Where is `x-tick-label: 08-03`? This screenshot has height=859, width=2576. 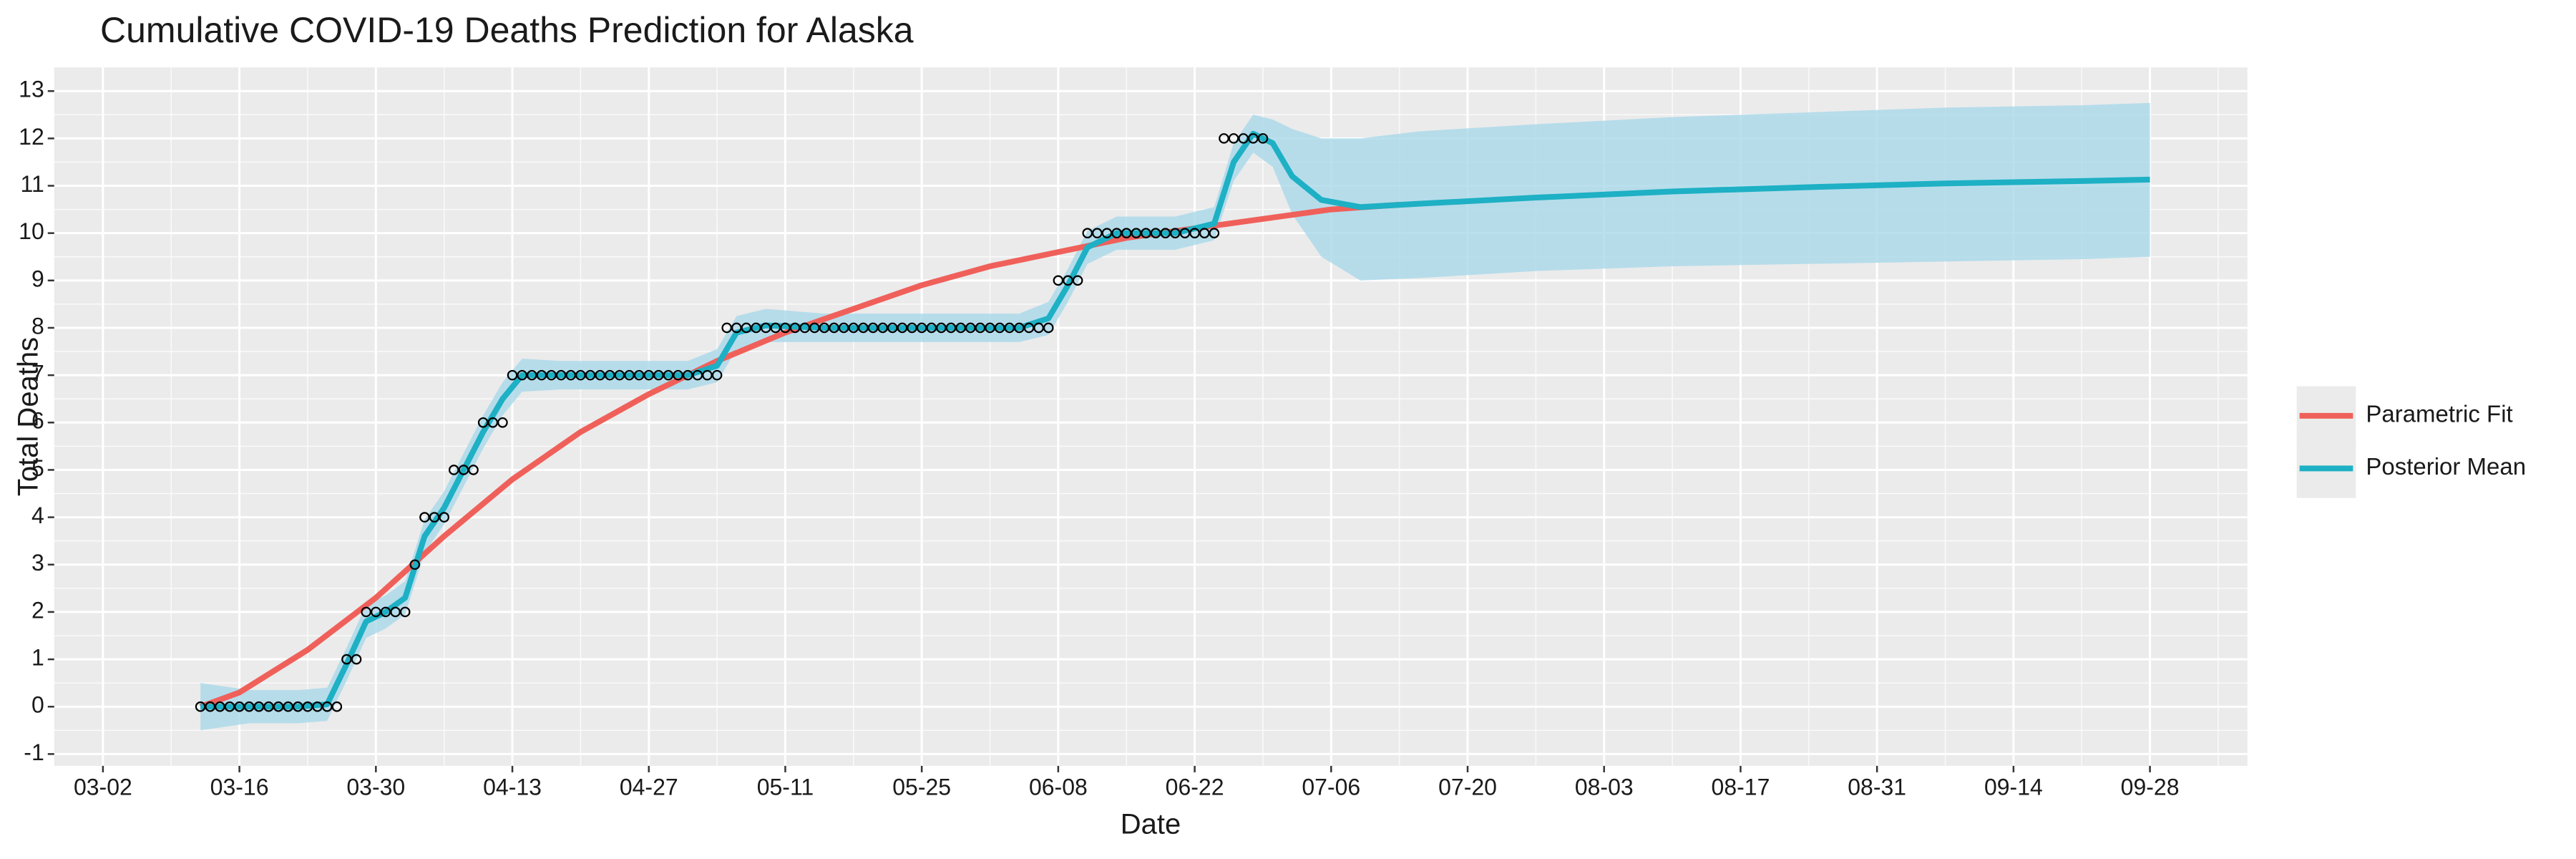 x-tick-label: 08-03 is located at coordinates (1604, 787).